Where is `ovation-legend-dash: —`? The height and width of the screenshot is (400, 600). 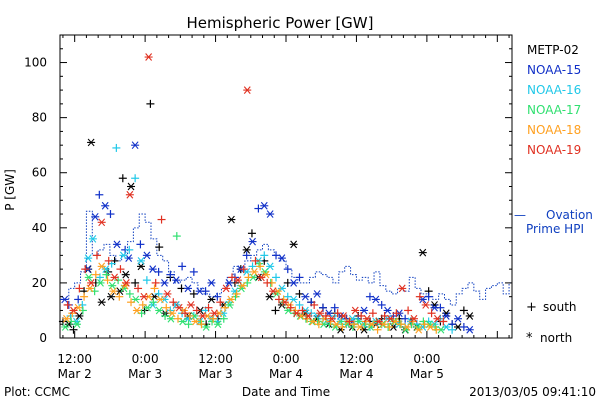 ovation-legend-dash: — is located at coordinates (520, 215).